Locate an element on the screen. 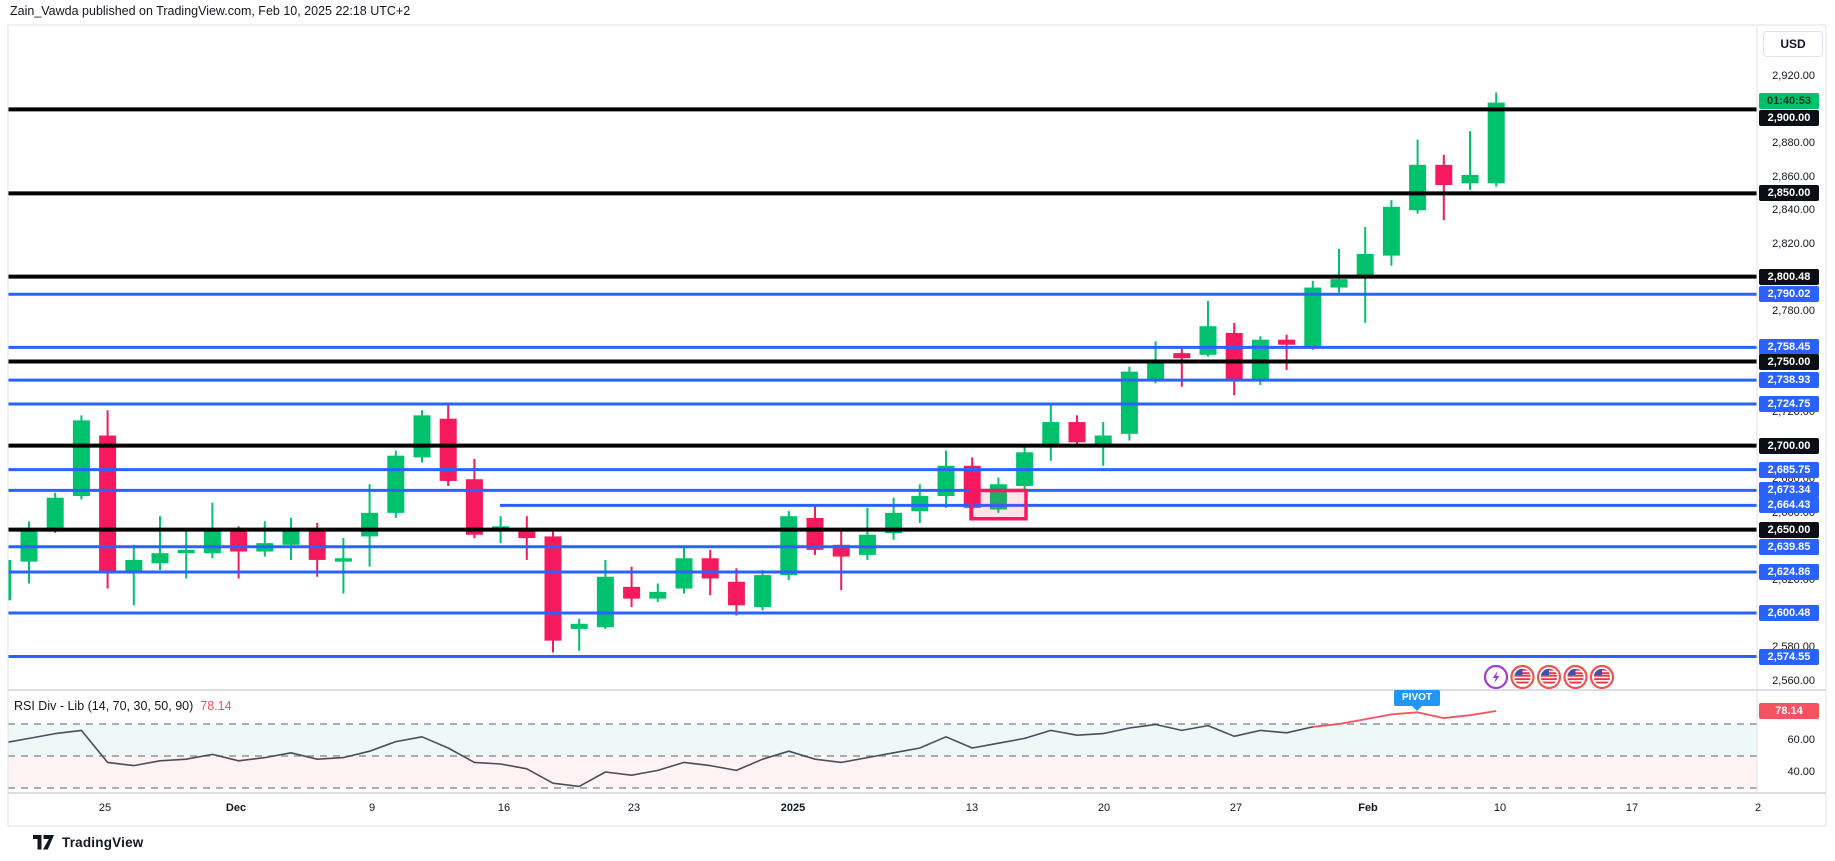  countdown-label: 01:40:53 is located at coordinates (1789, 101).